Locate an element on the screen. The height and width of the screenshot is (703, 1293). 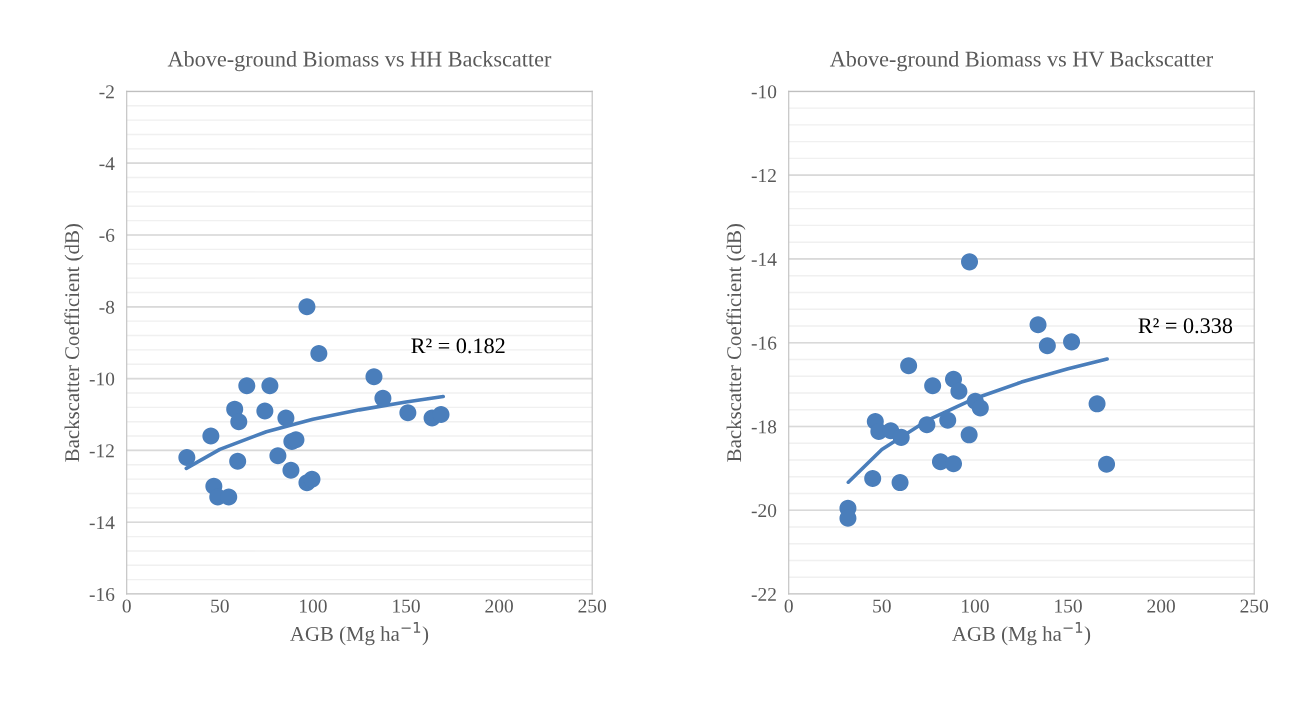
annotation: R² = 0.338 is located at coordinates (1185, 326).